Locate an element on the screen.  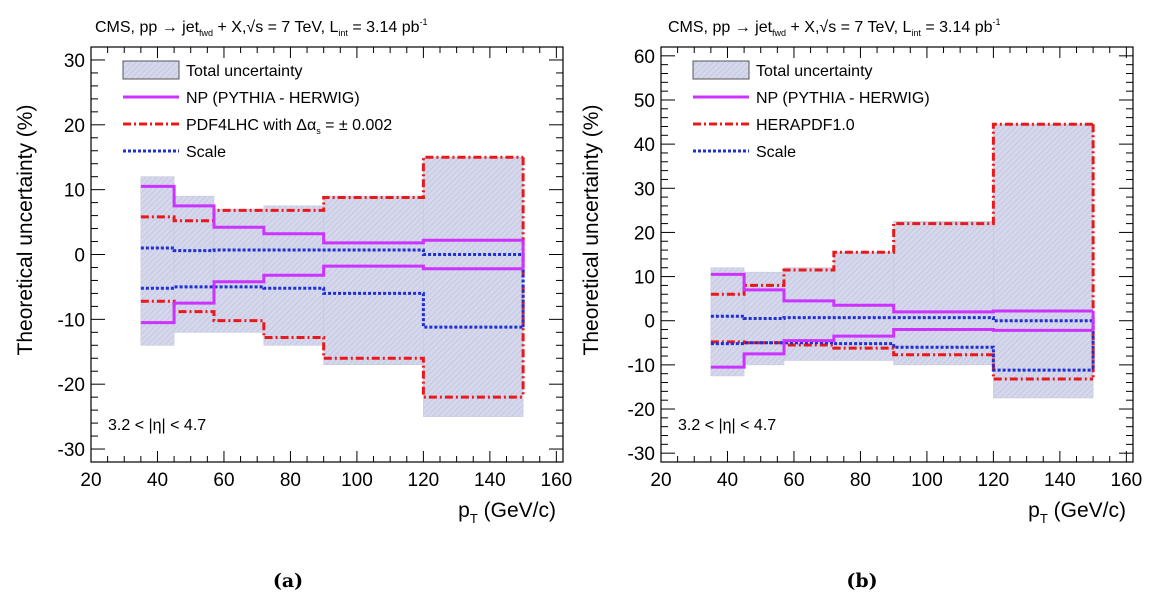
legend-pdf-label: PDF4LHC with Δαs = ± 0.002 is located at coordinates (289, 126).